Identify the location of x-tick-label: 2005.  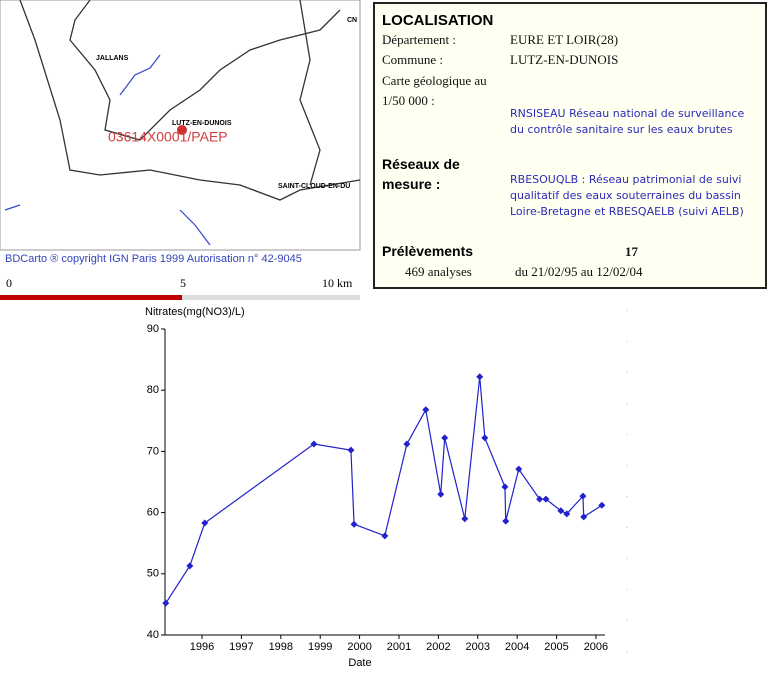
(556, 647).